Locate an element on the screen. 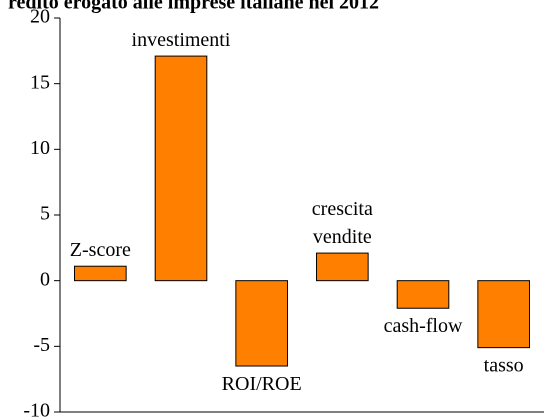  bar-label: tasso is located at coordinates (504, 365).